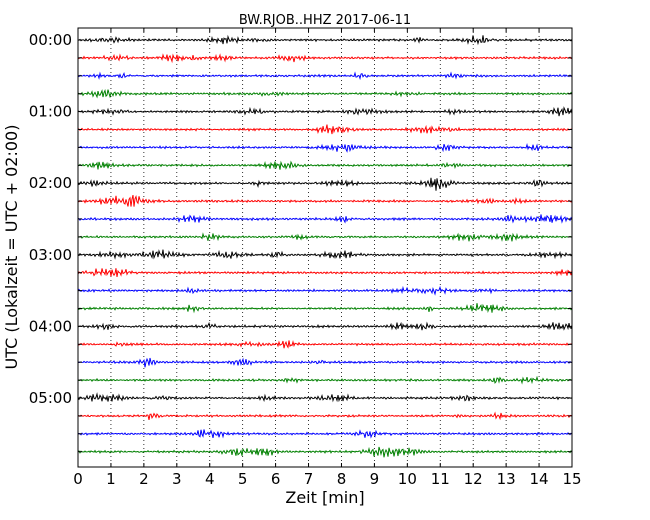 This screenshot has height=520, width=650. Describe the element at coordinates (50, 112) in the screenshot. I see `y-tick-label: 01:00` at that location.